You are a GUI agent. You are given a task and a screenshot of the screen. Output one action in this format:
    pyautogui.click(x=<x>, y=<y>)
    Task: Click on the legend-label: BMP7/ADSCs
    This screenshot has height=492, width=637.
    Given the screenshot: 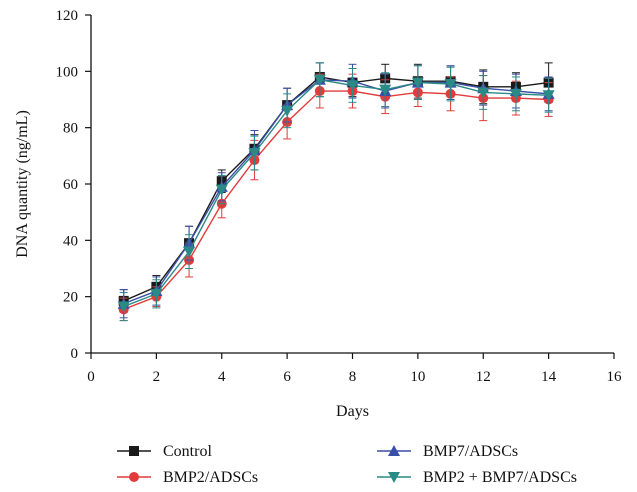 What is the action you would take?
    pyautogui.click(x=470, y=451)
    